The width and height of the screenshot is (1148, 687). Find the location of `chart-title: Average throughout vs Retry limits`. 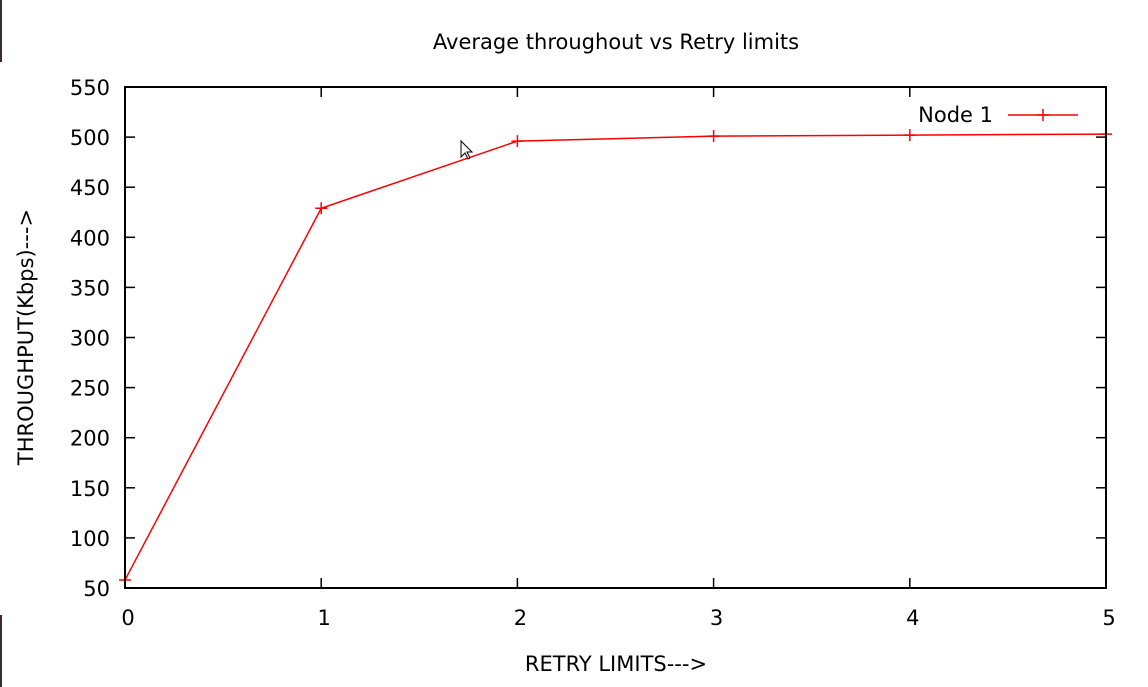

chart-title: Average throughout vs Retry limits is located at coordinates (616, 42).